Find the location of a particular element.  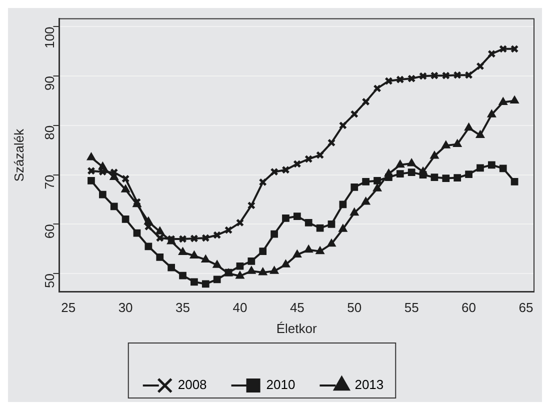

y-tick-label: 60 is located at coordinates (49, 231).